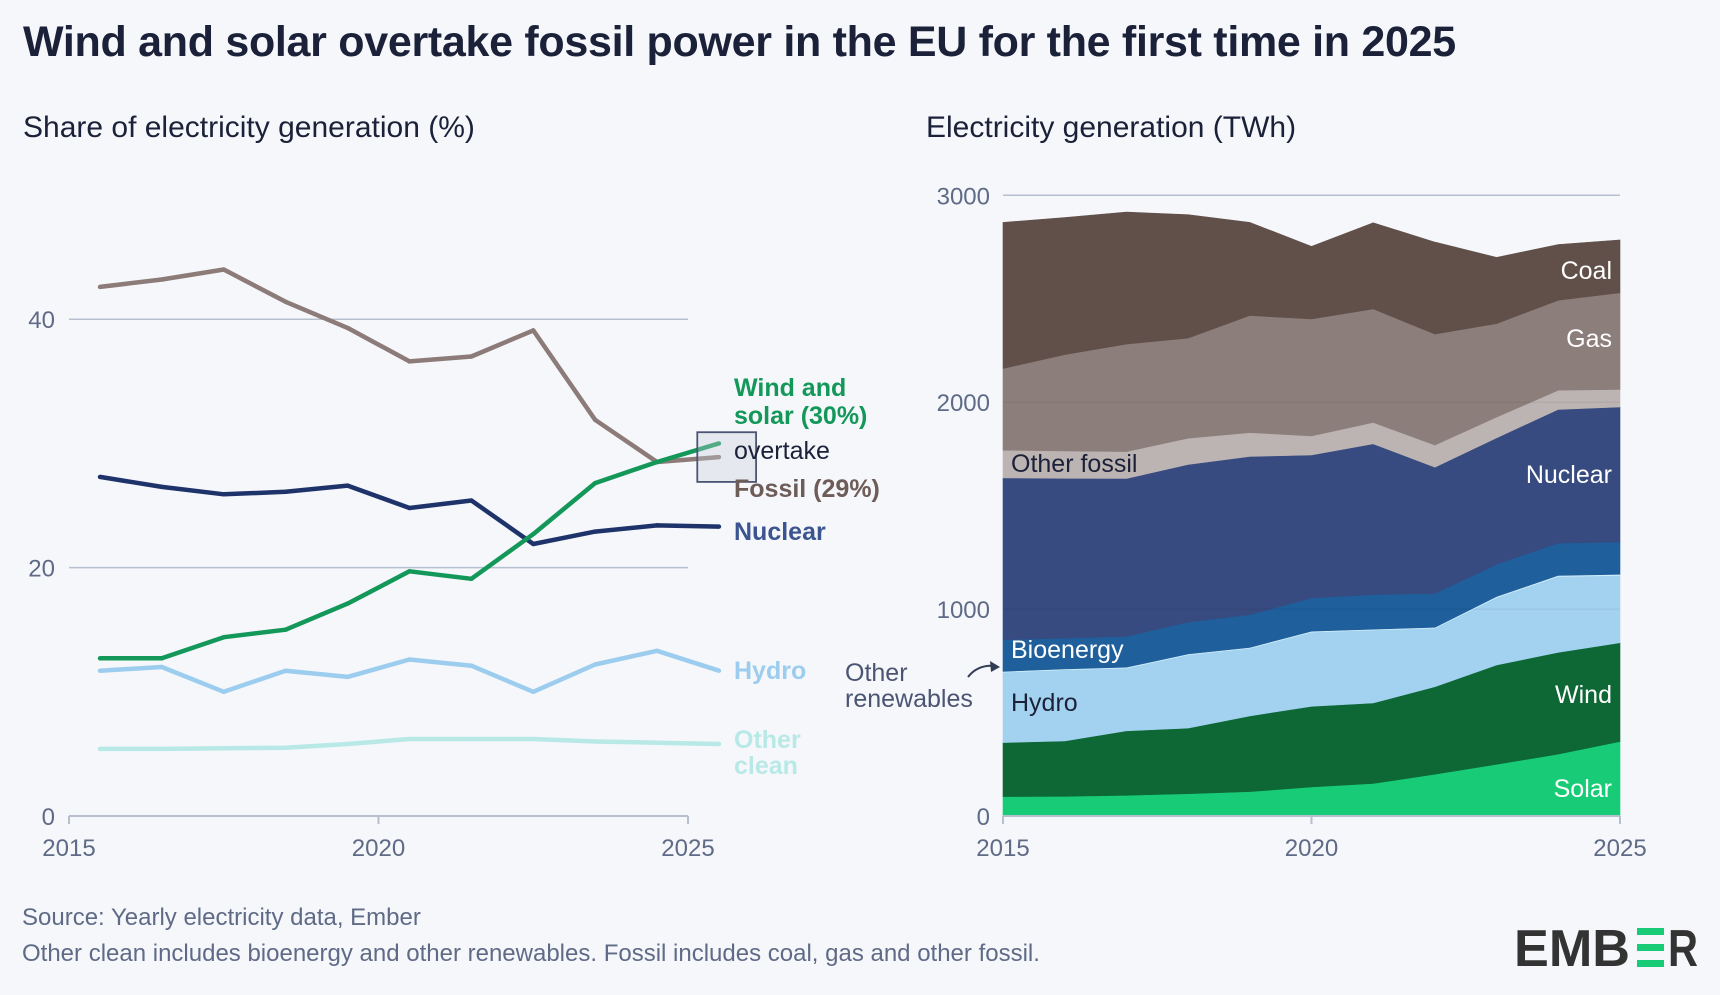  Describe the element at coordinates (1583, 695) in the screenshot. I see `area-label-wind: Wind` at that location.